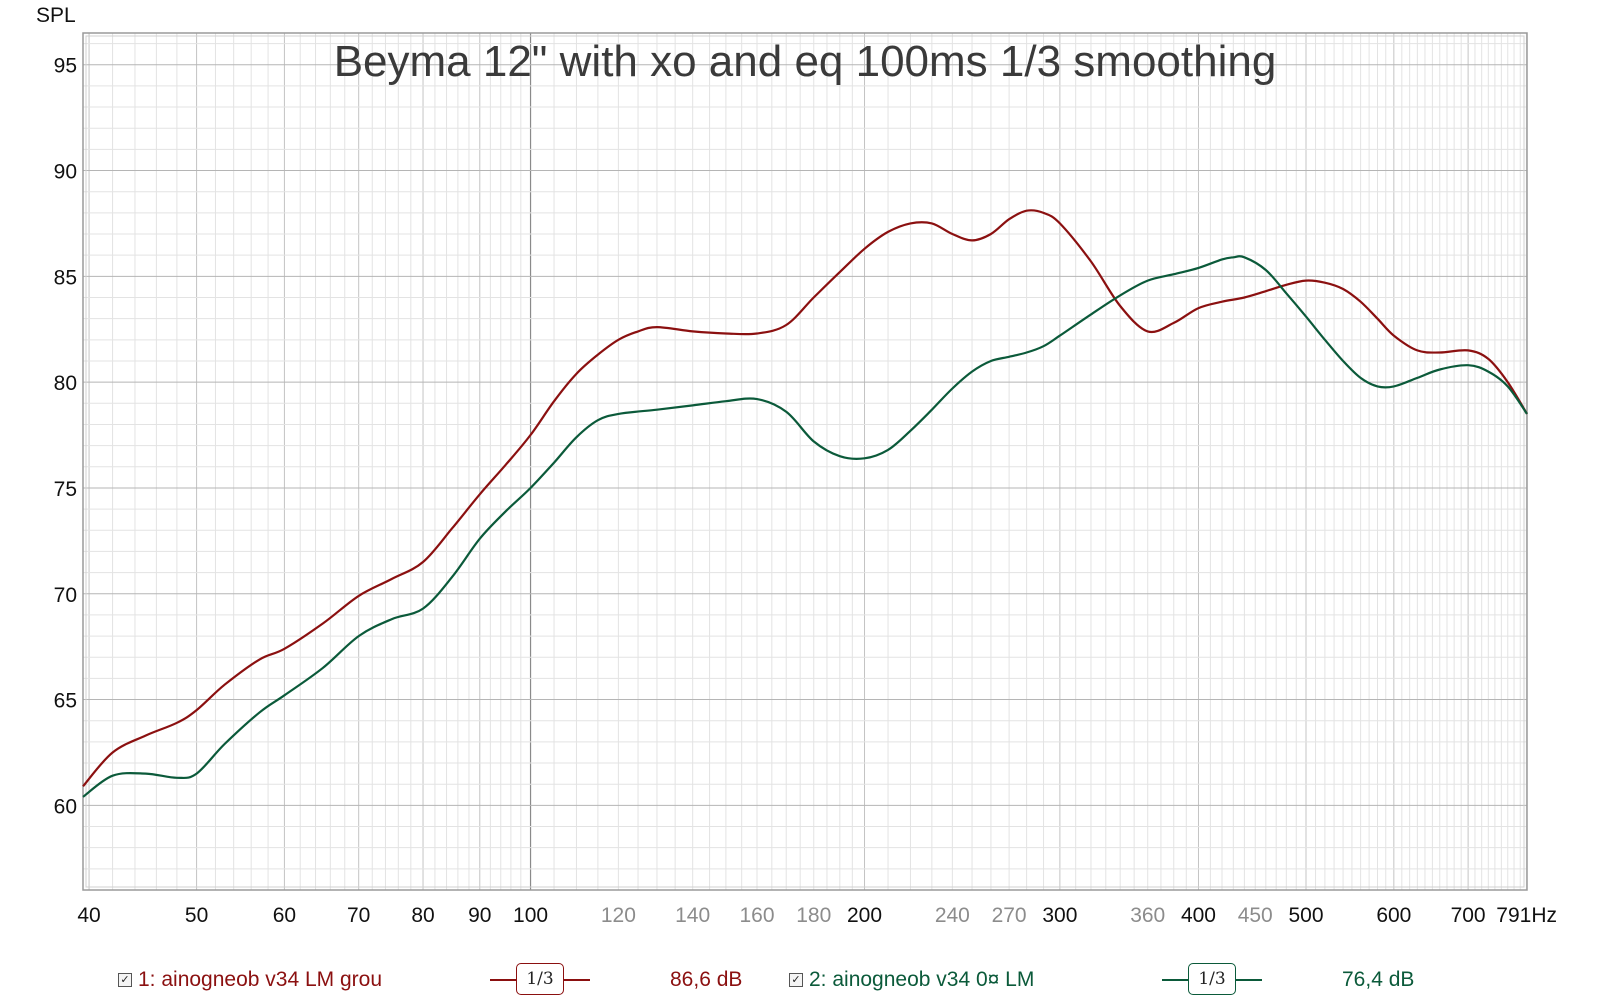 Image resolution: width=1600 pixels, height=997 pixels. I want to click on x-tick-label-minor: 270, so click(1009, 915).